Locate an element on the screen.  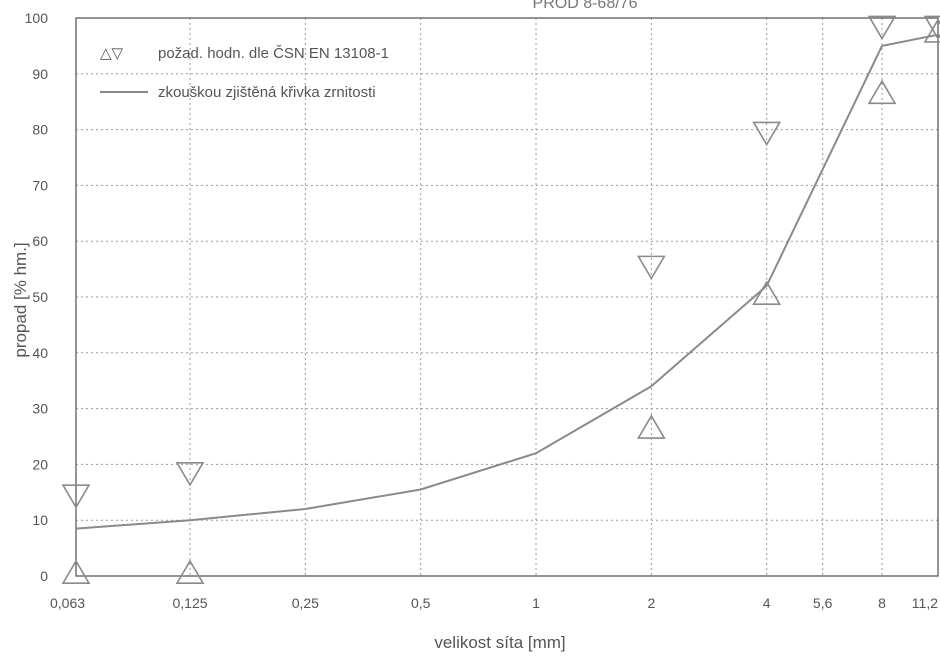
y-tick-label: 10 is located at coordinates (40, 520).